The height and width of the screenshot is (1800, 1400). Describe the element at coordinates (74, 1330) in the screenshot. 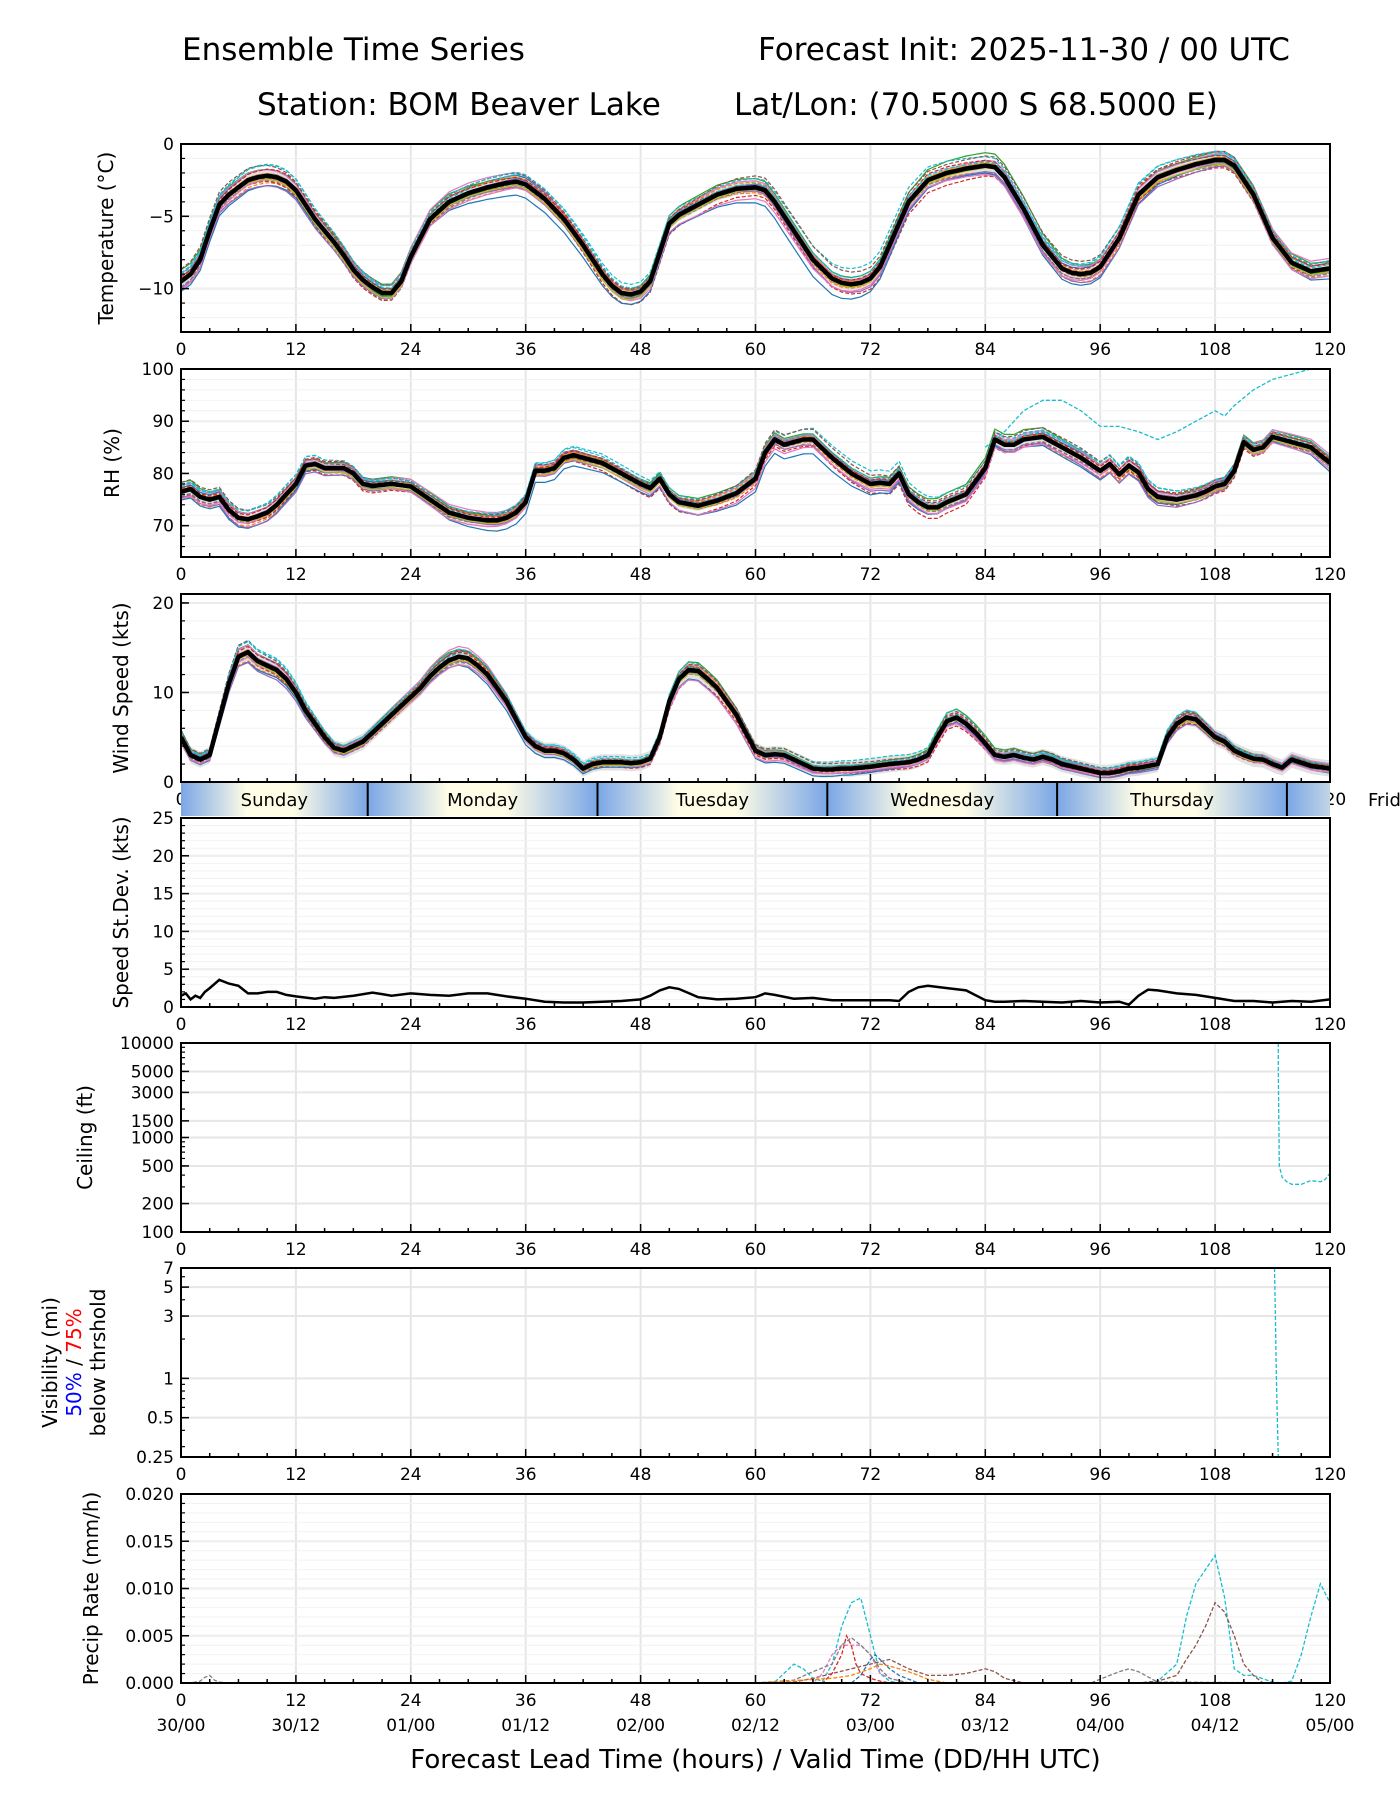

I see `label-75-percent: 75%` at that location.